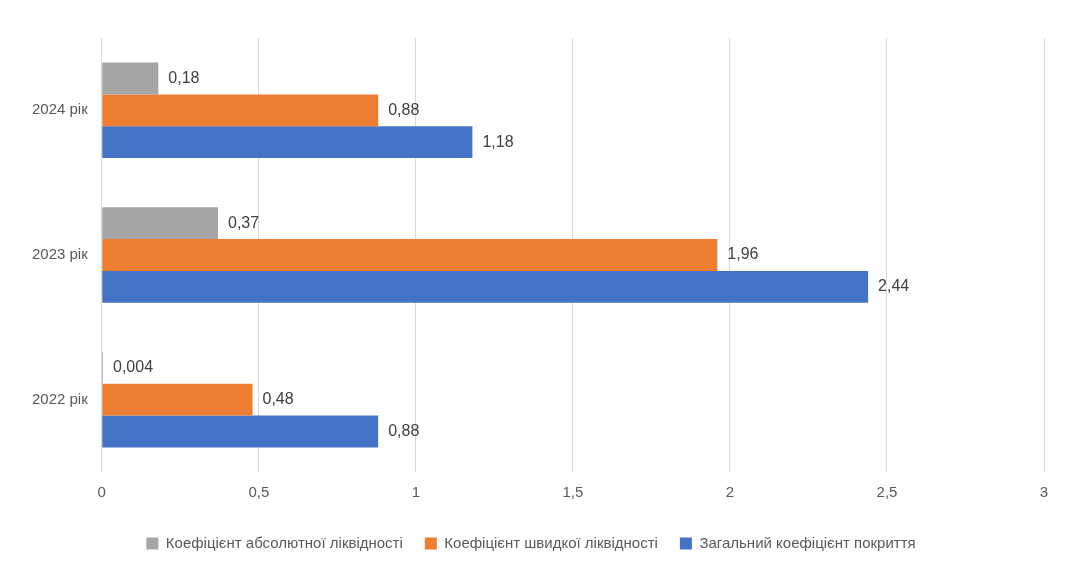 Image resolution: width=1082 pixels, height=579 pixels. What do you see at coordinates (551, 542) in the screenshot?
I see `legend-label: Коефіцієнт швидкої ліквідності` at bounding box center [551, 542].